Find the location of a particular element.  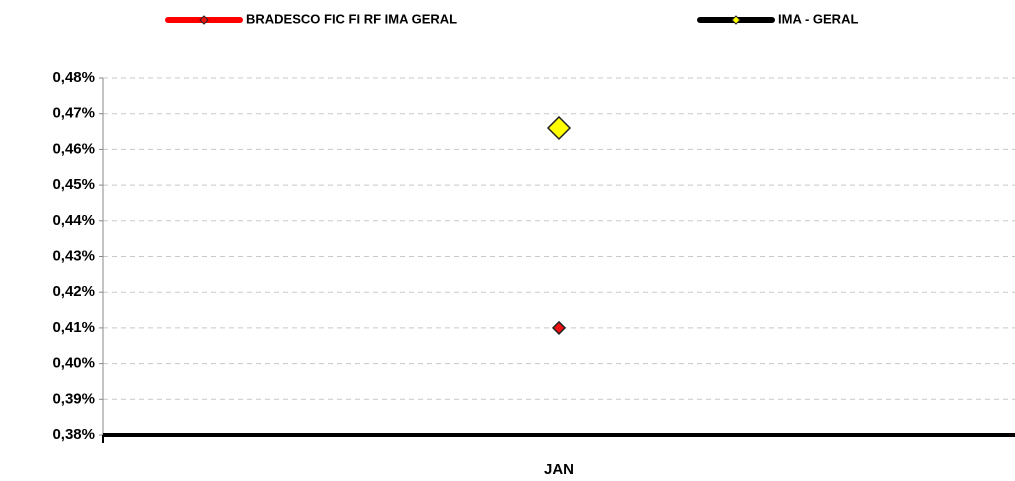

x-tick-label: JAN is located at coordinates (559, 469).